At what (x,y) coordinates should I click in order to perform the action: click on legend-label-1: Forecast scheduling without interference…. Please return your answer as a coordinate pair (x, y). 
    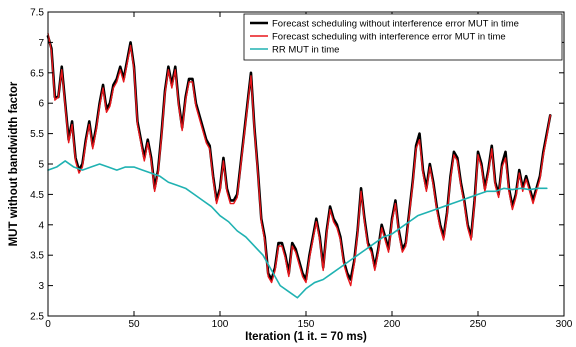
    Looking at the image, I should click on (395, 24).